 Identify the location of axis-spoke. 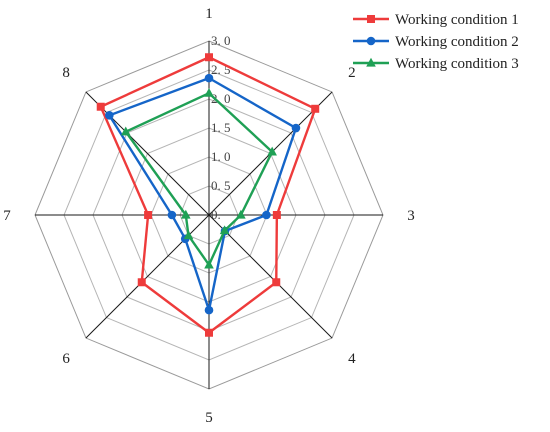
(270, 276).